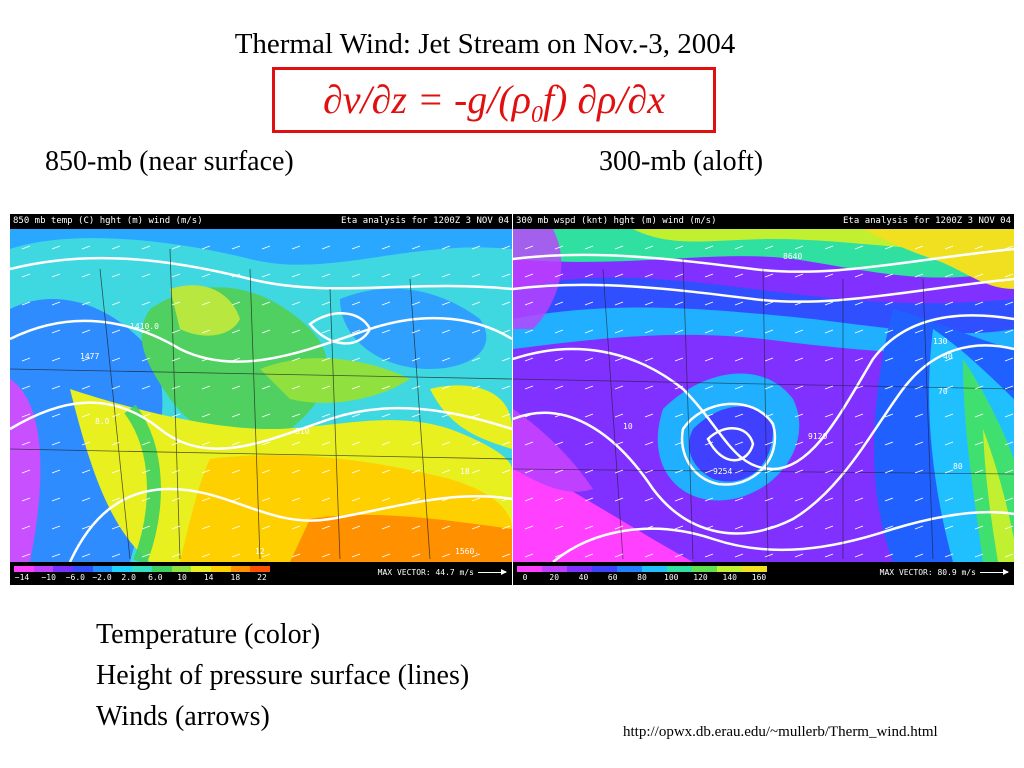 This screenshot has width=1024, height=768. I want to click on colorbar-tick-label: 6.0, so click(155, 577).